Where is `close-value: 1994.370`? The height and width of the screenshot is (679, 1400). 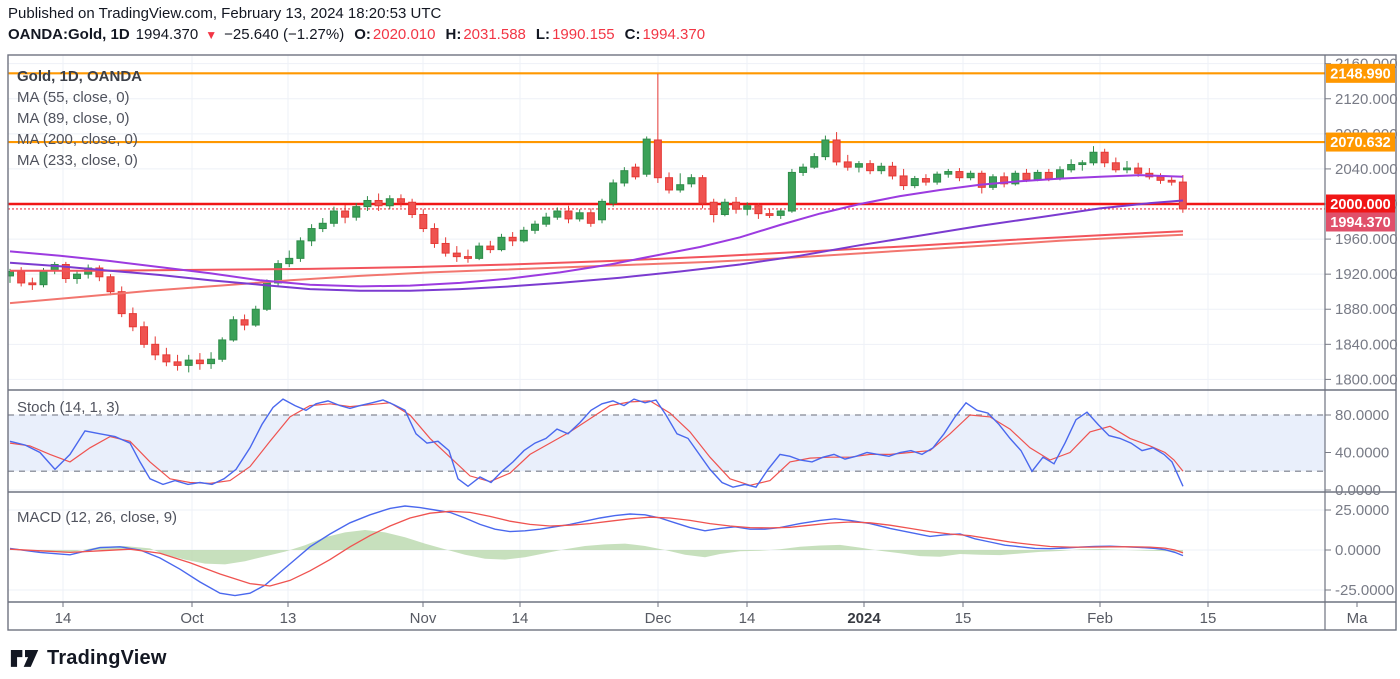
close-value: 1994.370 is located at coordinates (674, 34).